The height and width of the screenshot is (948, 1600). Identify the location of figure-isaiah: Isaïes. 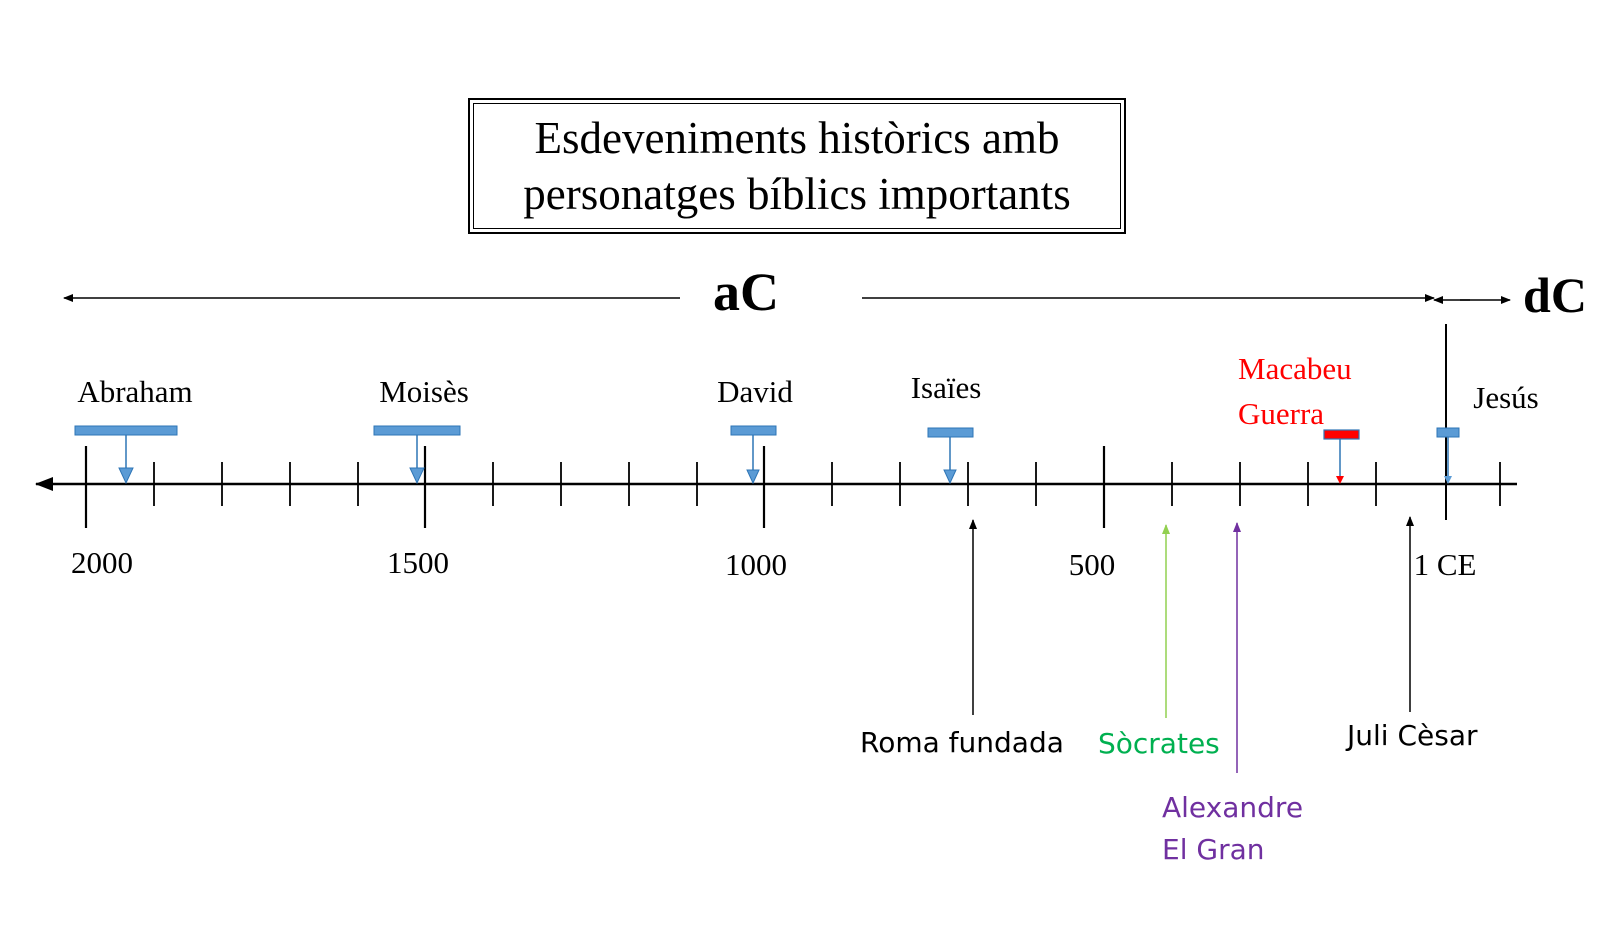
(946, 427).